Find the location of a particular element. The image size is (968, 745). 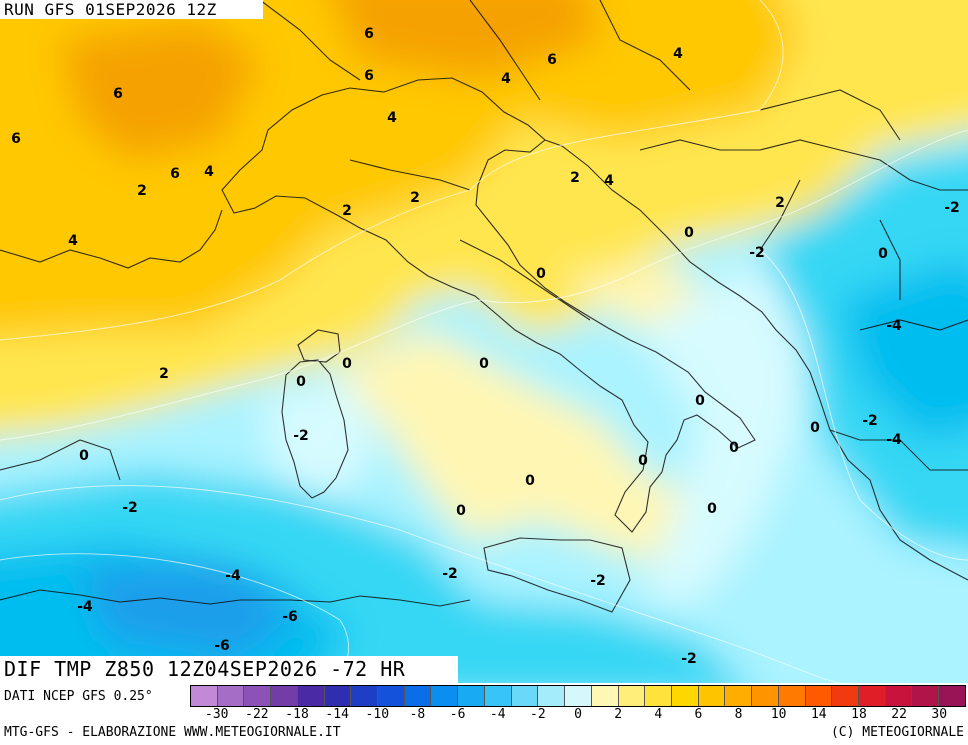

color-scale-tick: -22 is located at coordinates (257, 714).